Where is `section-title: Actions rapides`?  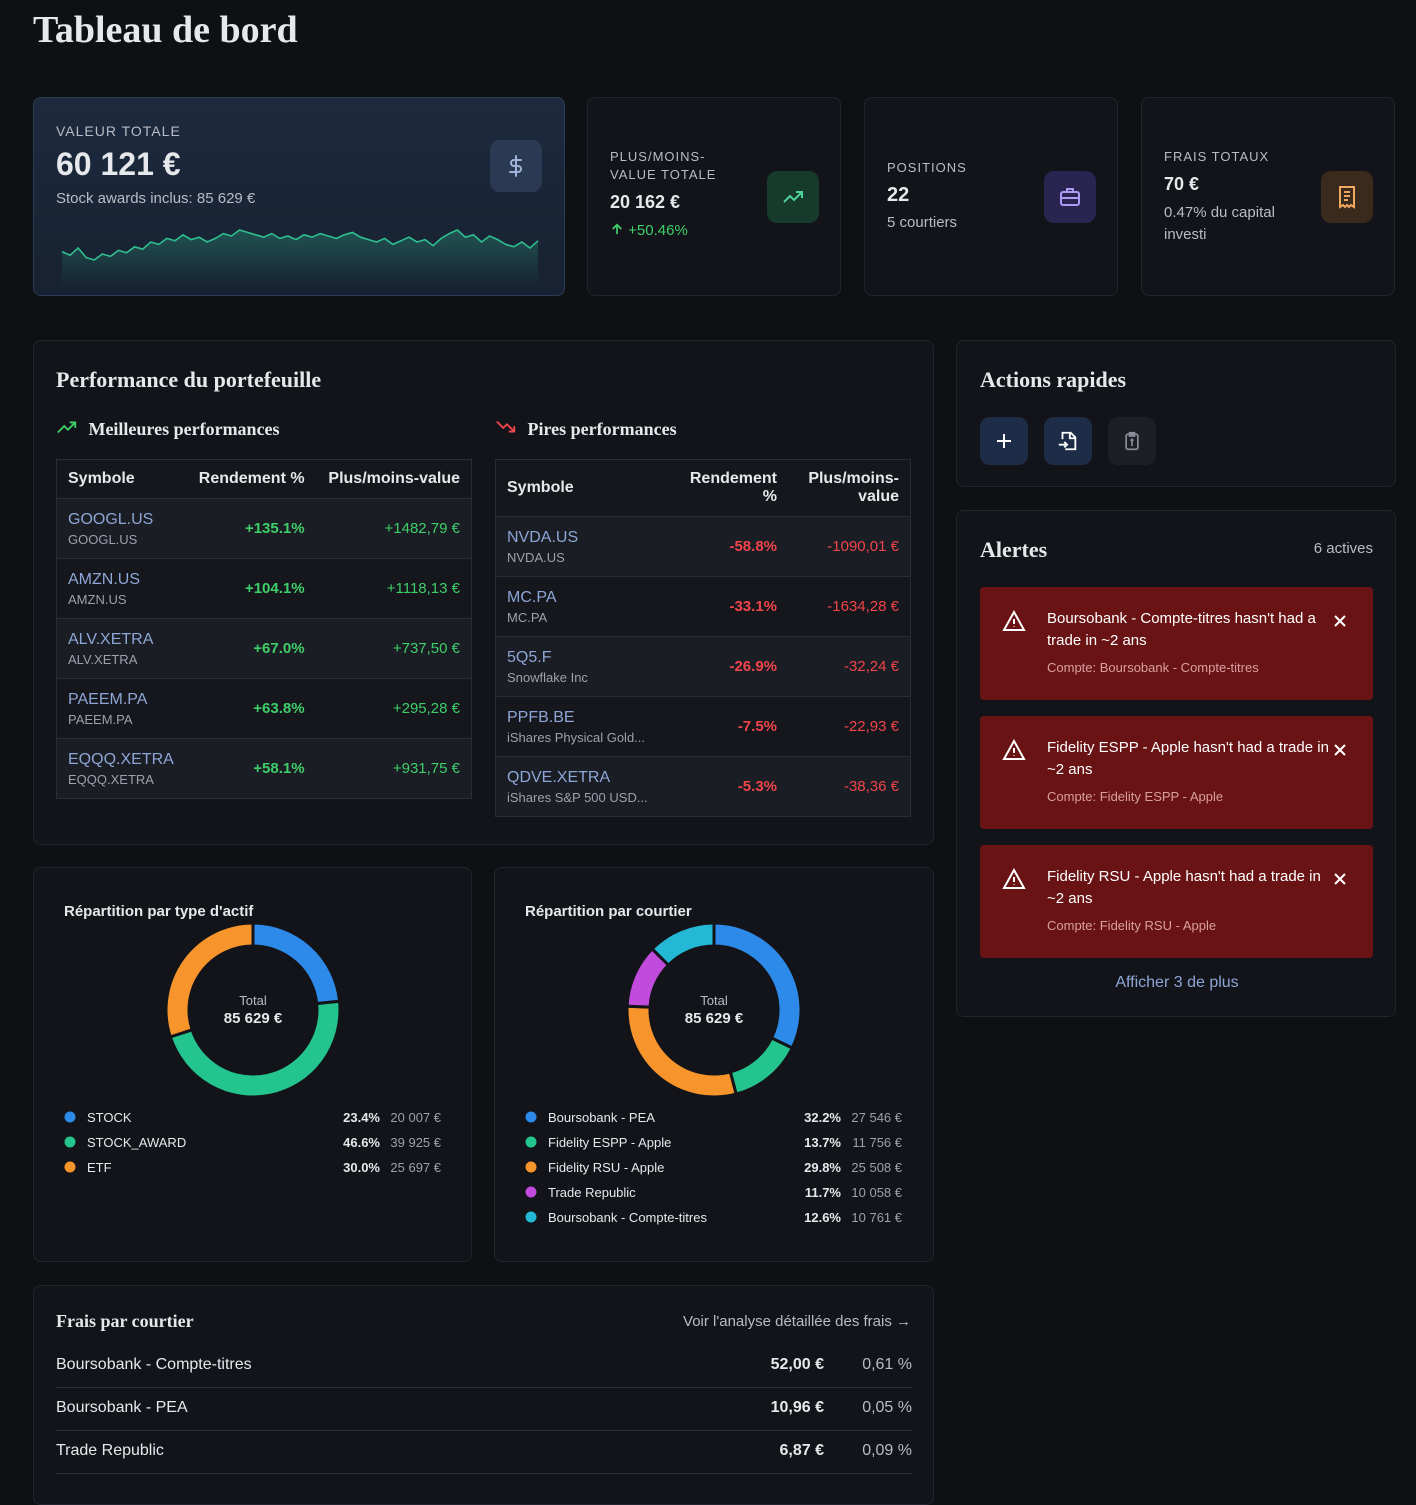
section-title: Actions rapides is located at coordinates (1053, 379).